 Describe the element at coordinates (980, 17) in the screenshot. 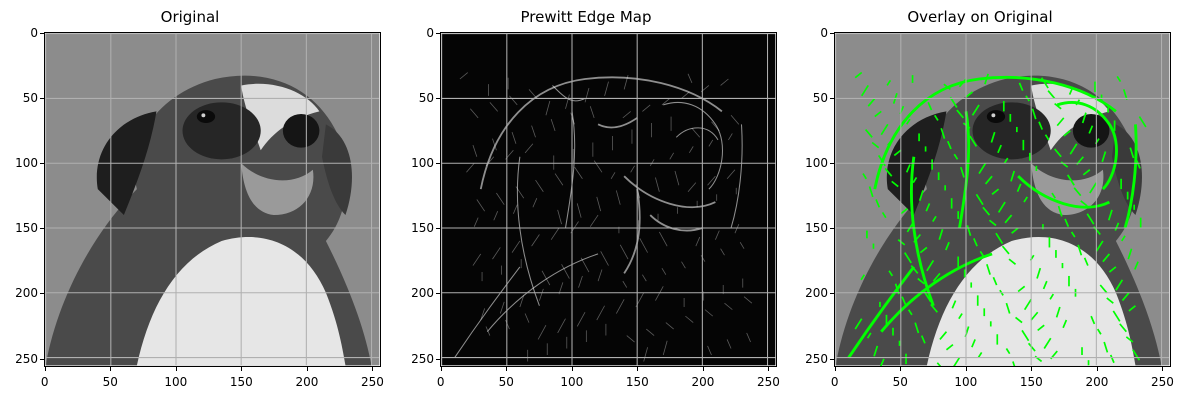

I see `panel-title: Overlay on Original` at that location.